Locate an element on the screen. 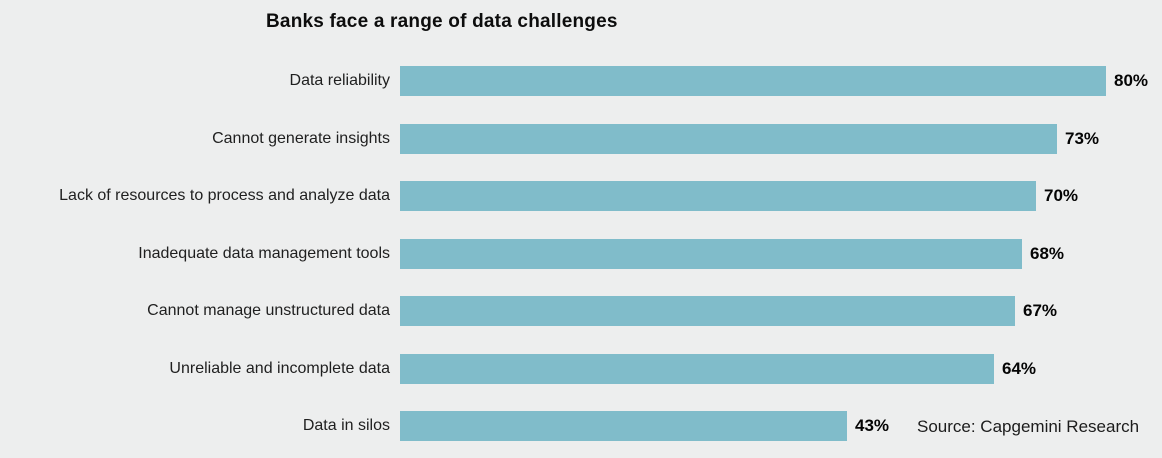 This screenshot has width=1162, height=458. value-label: 70% is located at coordinates (1061, 195).